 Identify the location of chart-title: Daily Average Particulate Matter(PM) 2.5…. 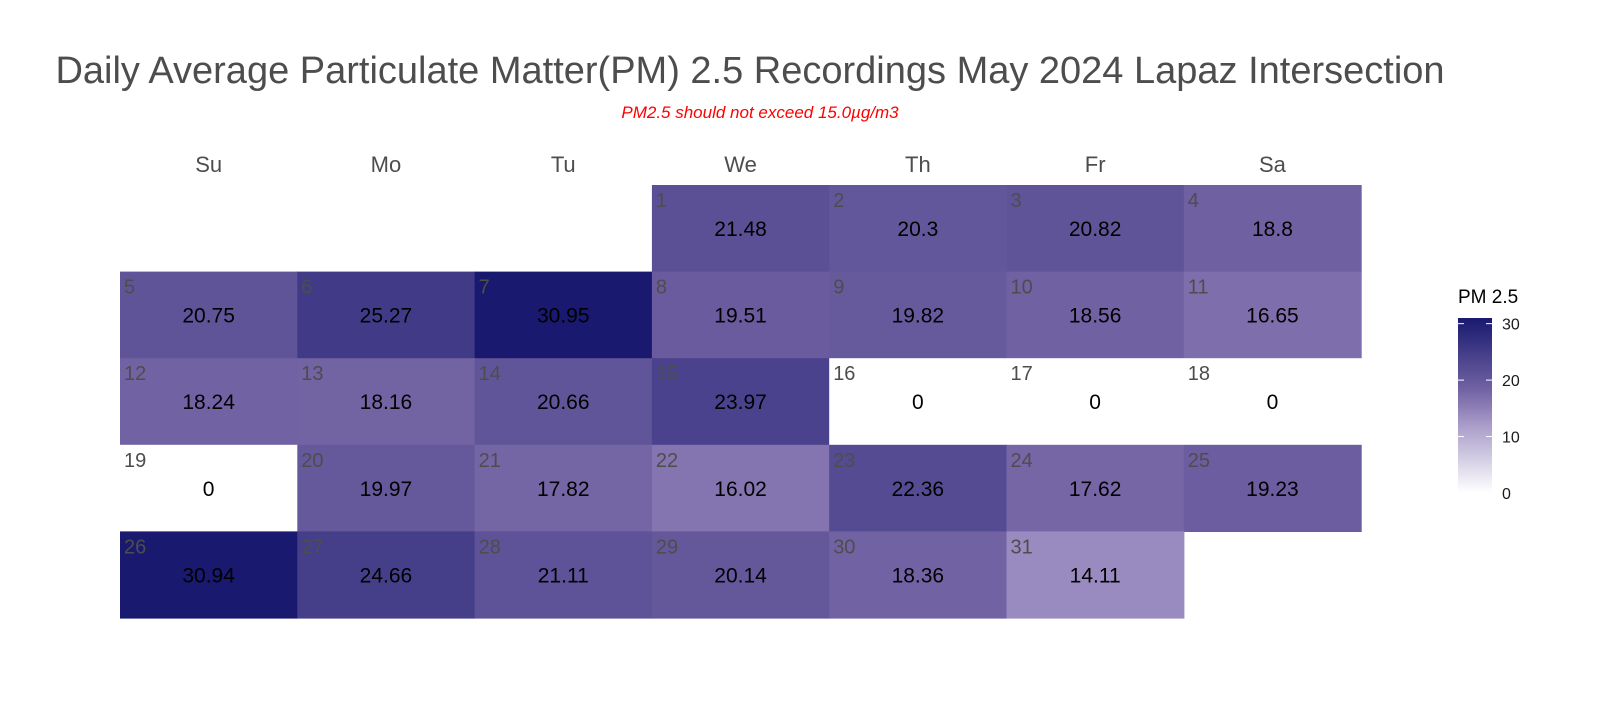
(750, 71).